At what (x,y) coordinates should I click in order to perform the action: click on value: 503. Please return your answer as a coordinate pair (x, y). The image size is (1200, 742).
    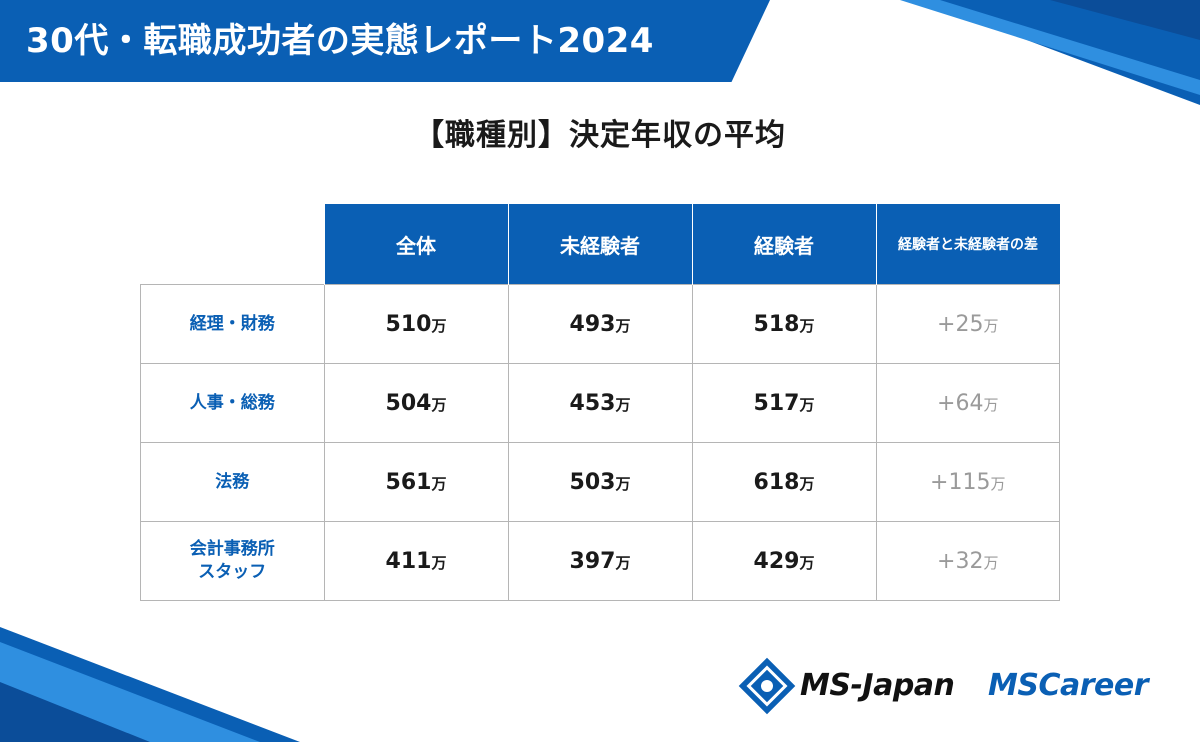
    Looking at the image, I should click on (592, 482).